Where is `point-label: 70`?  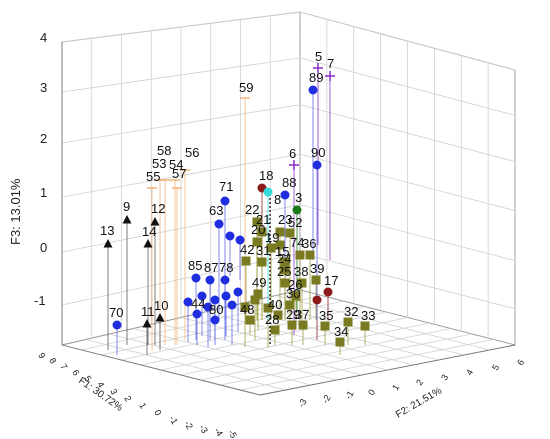
point-label: 70 is located at coordinates (116, 312).